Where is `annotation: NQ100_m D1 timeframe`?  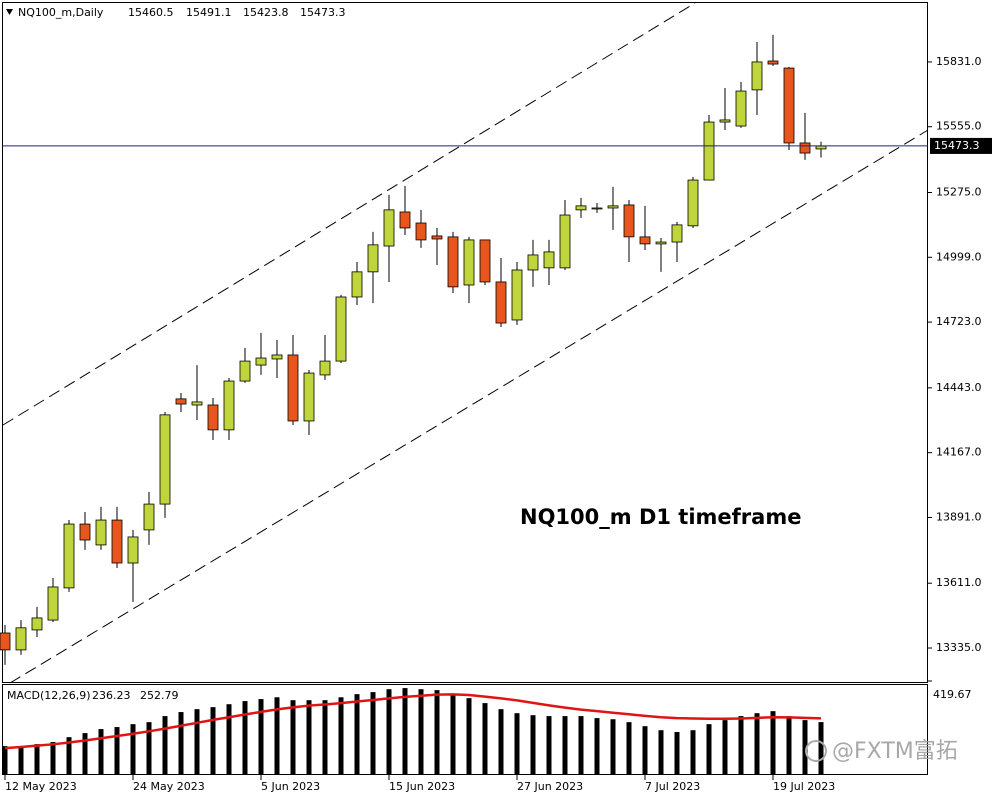 annotation: NQ100_m D1 timeframe is located at coordinates (660, 517).